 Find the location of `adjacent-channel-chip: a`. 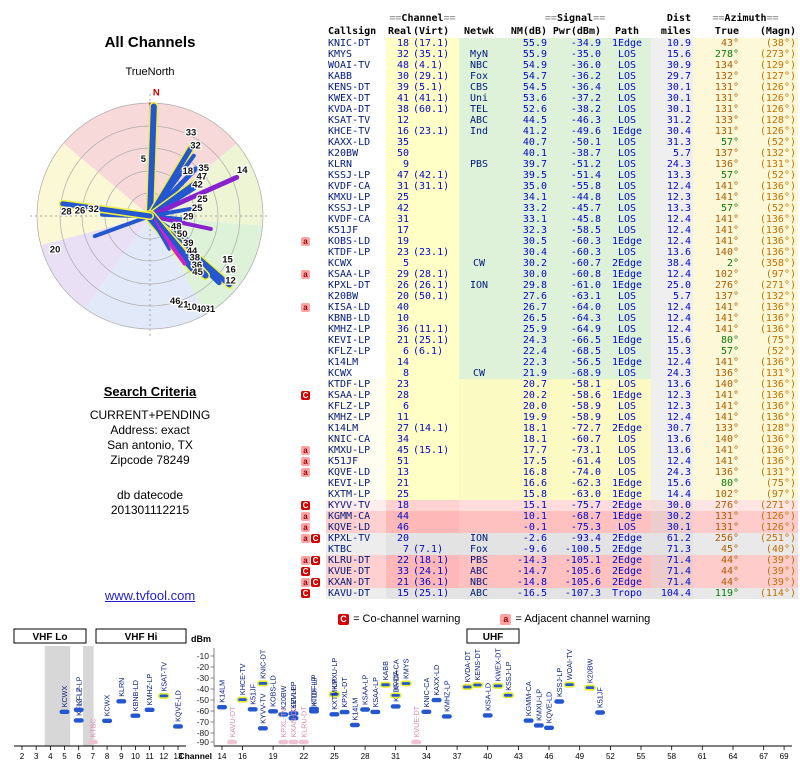

adjacent-channel-chip: a is located at coordinates (506, 619).